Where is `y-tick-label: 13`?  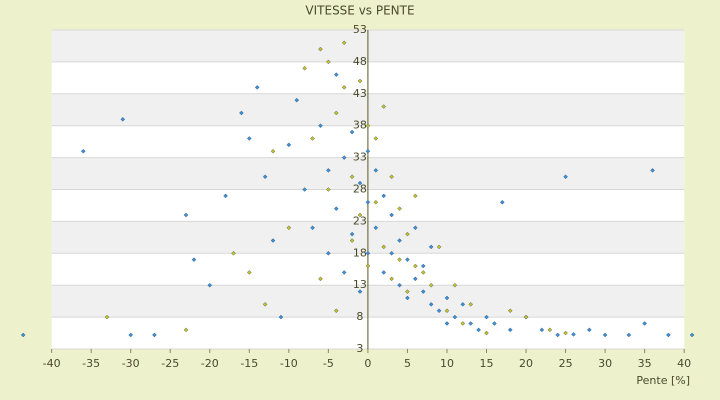 y-tick-label: 13 is located at coordinates (360, 284).